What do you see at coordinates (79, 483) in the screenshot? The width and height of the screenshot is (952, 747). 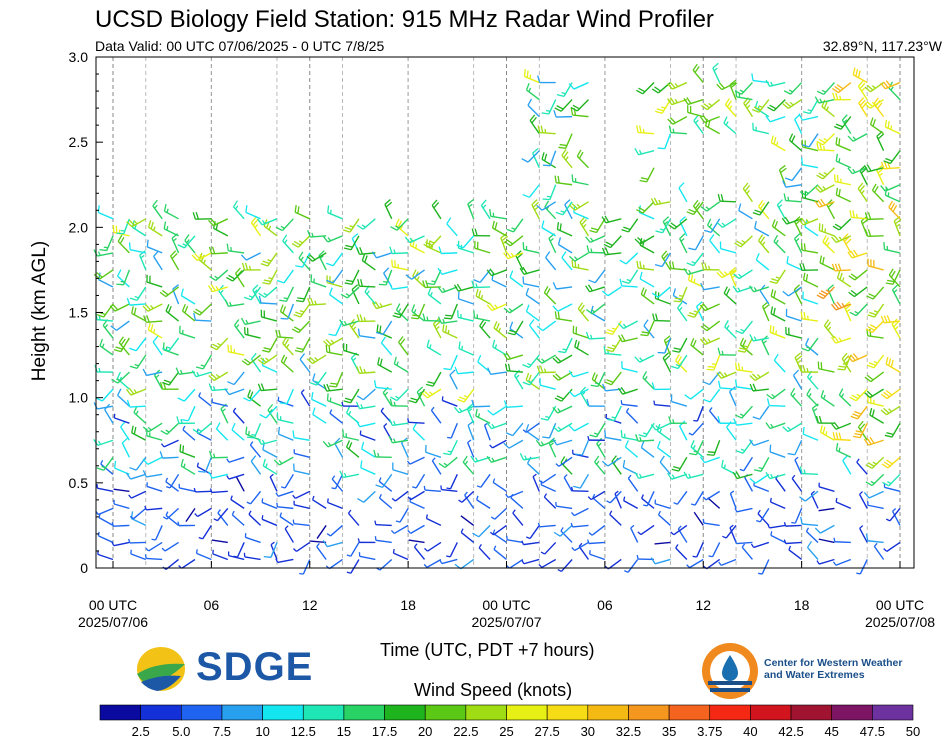 I see `y-tick-label: 0.5` at bounding box center [79, 483].